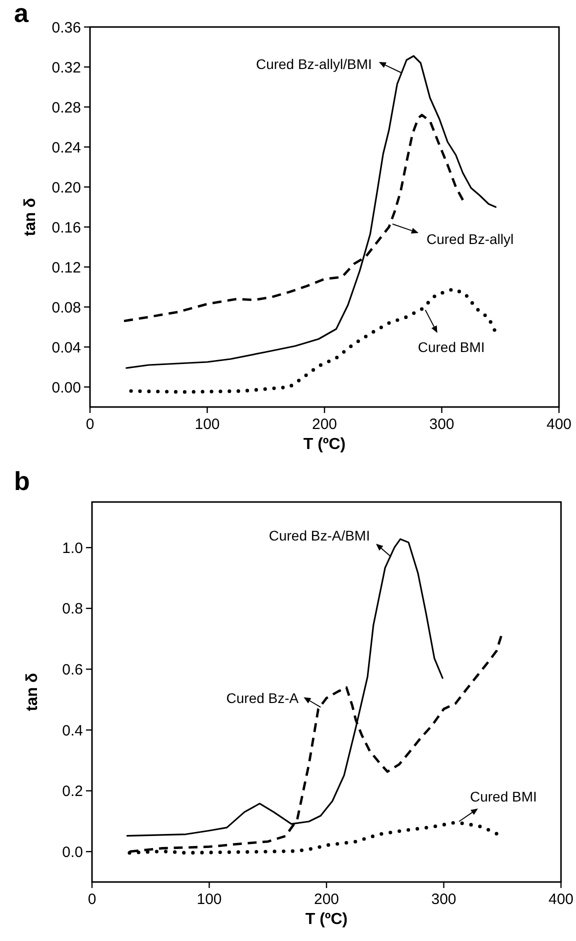 This screenshot has width=576, height=941. What do you see at coordinates (72, 548) in the screenshot?
I see `y-tick-label: 1.0` at bounding box center [72, 548].